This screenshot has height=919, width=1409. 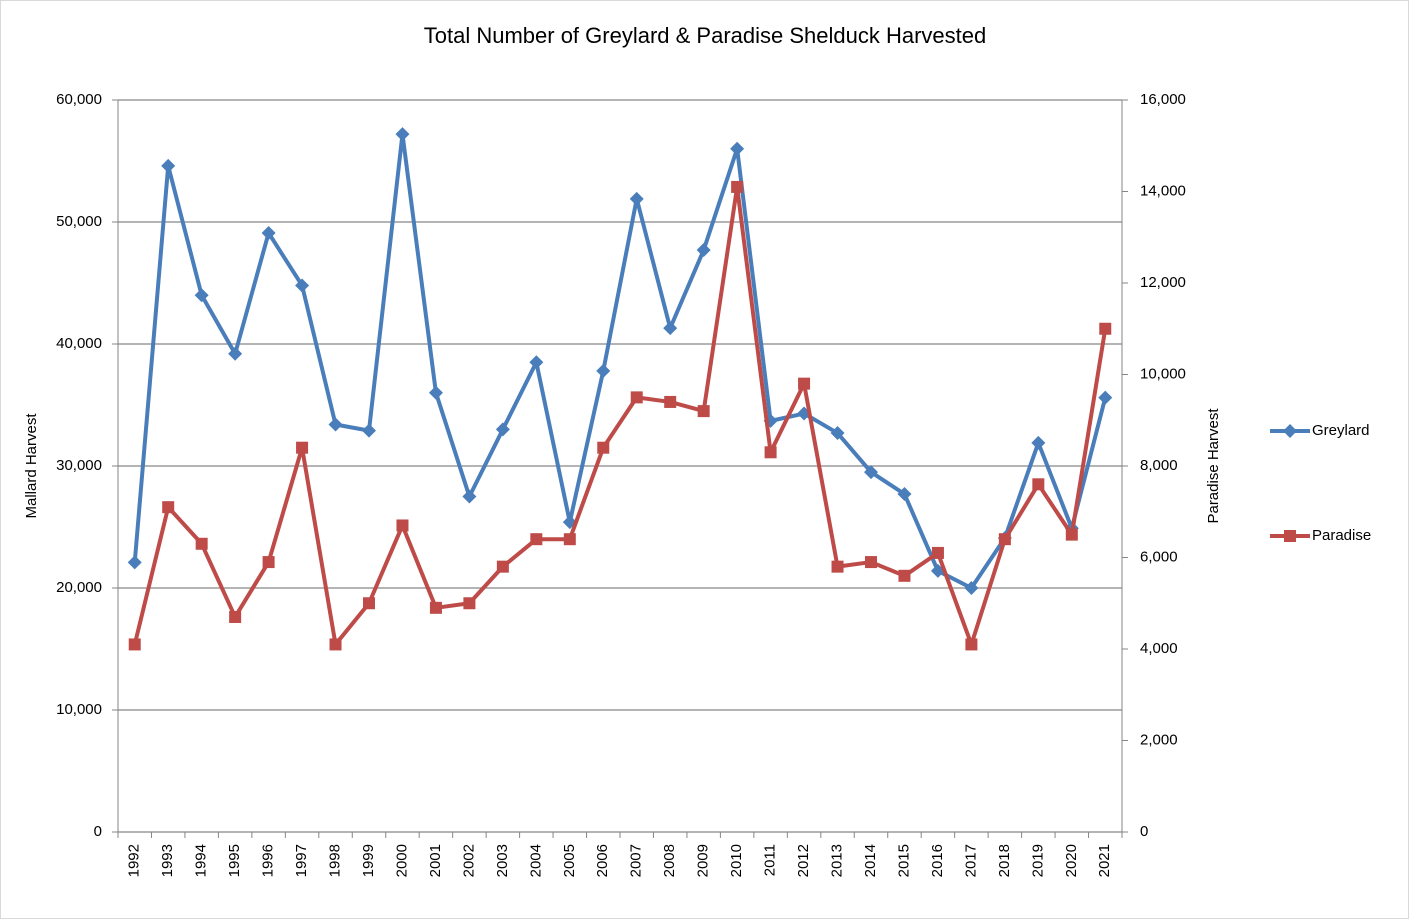 I want to click on x-tick-label: 2012, so click(x=803, y=860).